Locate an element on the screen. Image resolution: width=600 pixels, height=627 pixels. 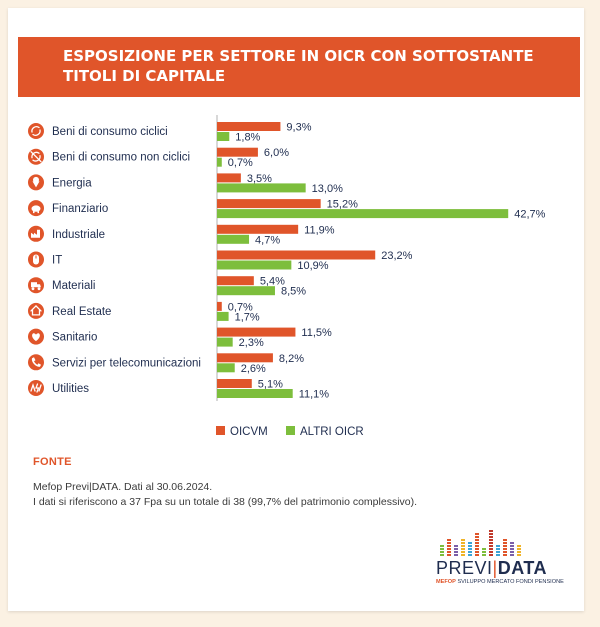
value-label-oicvm: 0,7% is located at coordinates (240, 307).